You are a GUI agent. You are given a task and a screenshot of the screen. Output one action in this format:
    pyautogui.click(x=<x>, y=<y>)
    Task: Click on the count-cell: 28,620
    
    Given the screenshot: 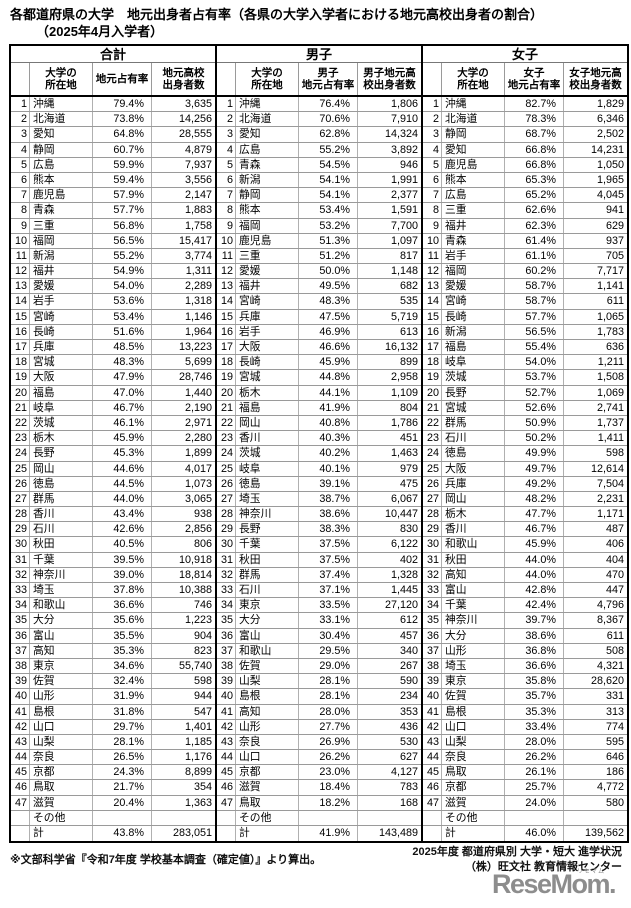 What is the action you would take?
    pyautogui.click(x=607, y=681)
    